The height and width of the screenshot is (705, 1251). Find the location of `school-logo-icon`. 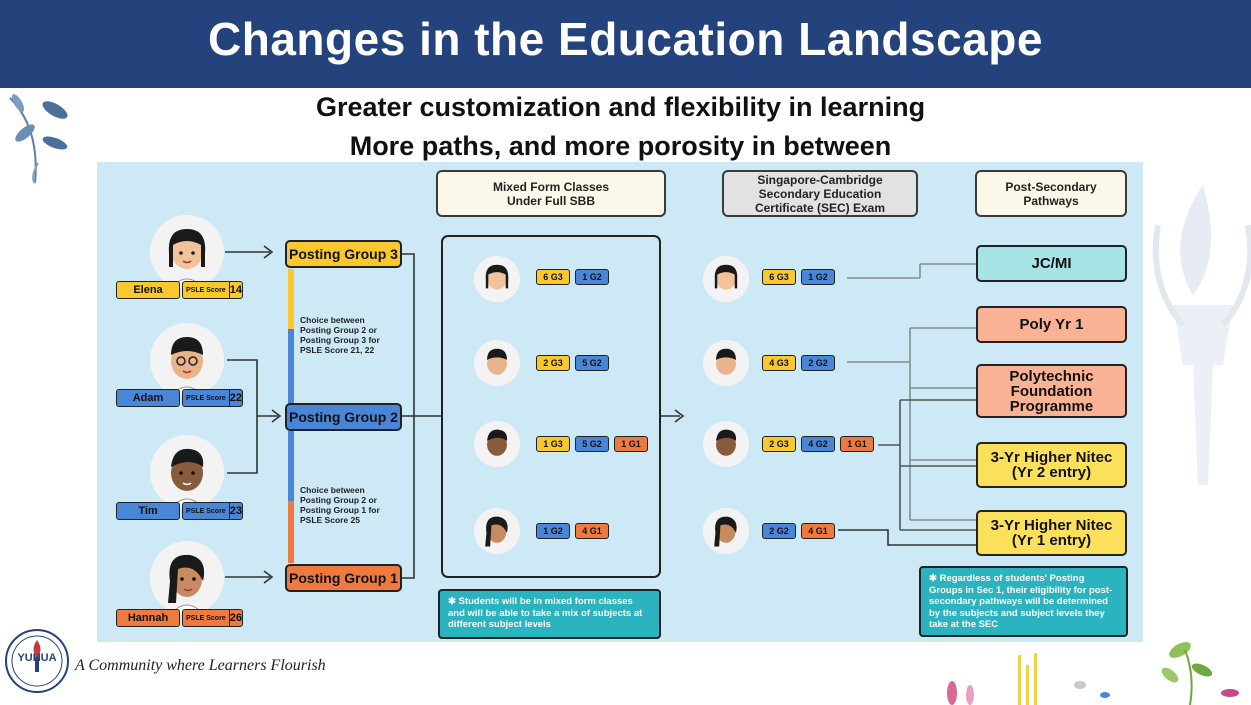

school-logo-icon is located at coordinates (37, 661).